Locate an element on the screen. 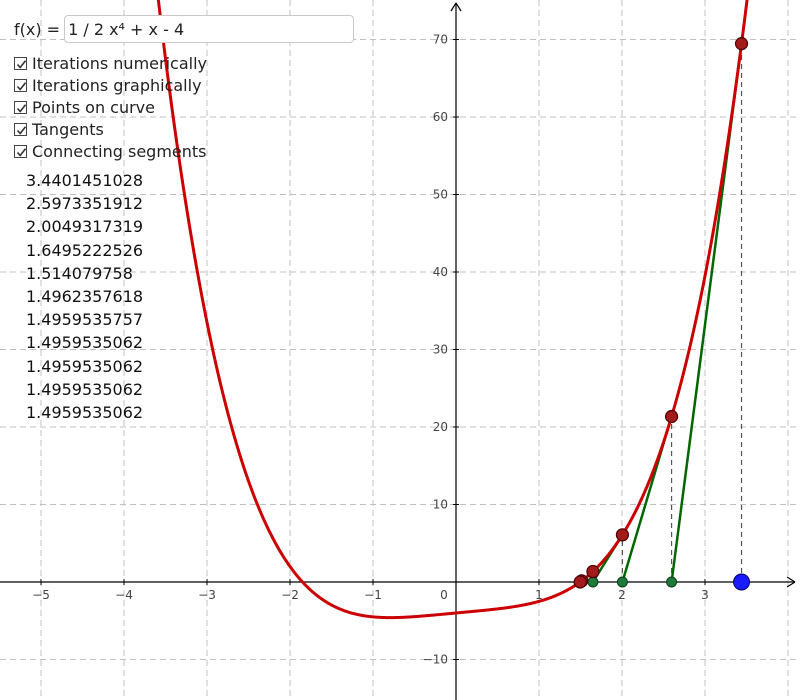  iteration-value: 1.4962357618 is located at coordinates (85, 296).